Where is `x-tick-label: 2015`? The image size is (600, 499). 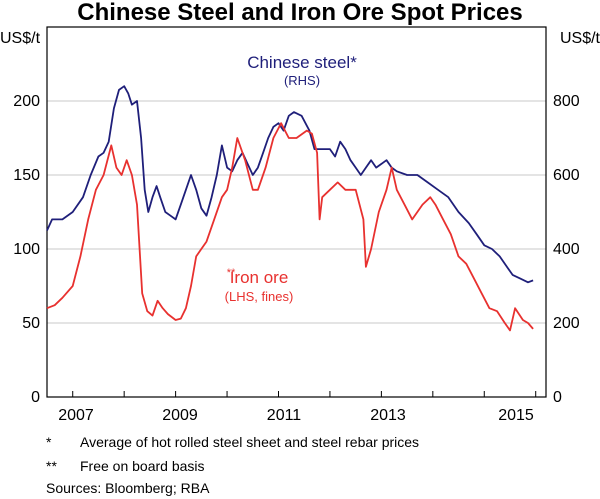 x-tick-label: 2015 is located at coordinates (516, 415).